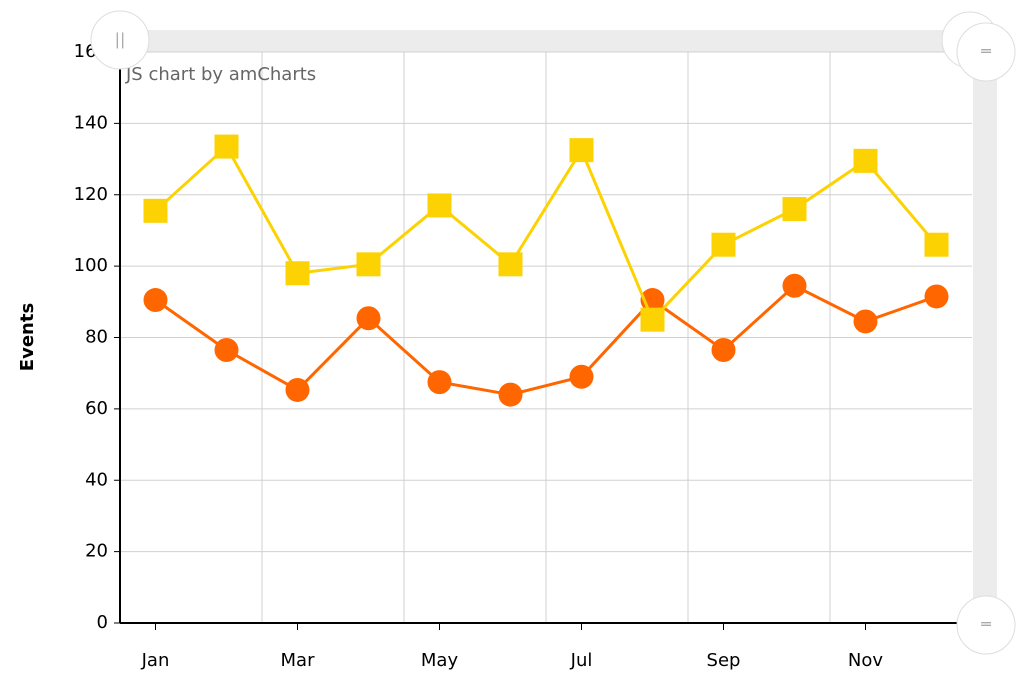  I want to click on y-tick-label: 80, so click(96, 337).